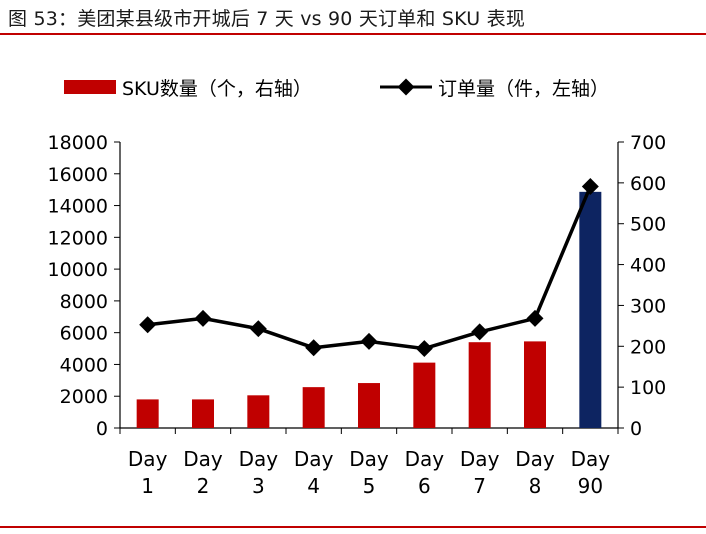 The image size is (706, 534). What do you see at coordinates (648, 388) in the screenshot?
I see `right-axis-tick-label: 100` at bounding box center [648, 388].